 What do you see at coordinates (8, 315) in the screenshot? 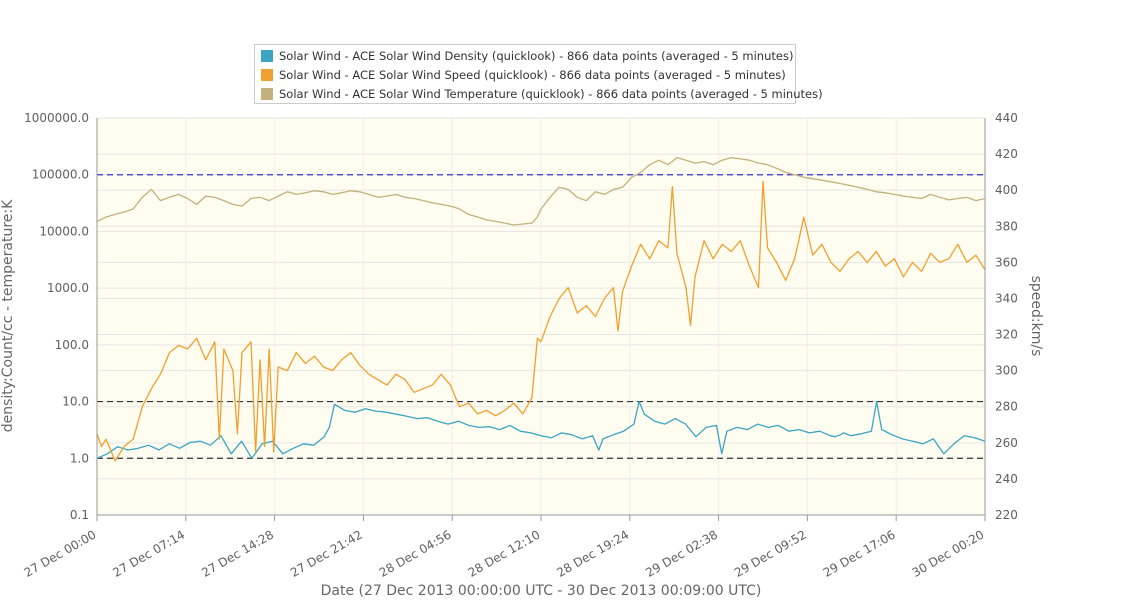
I see `y-left-axis-title: density:Count/cc - temperature:K` at bounding box center [8, 315].